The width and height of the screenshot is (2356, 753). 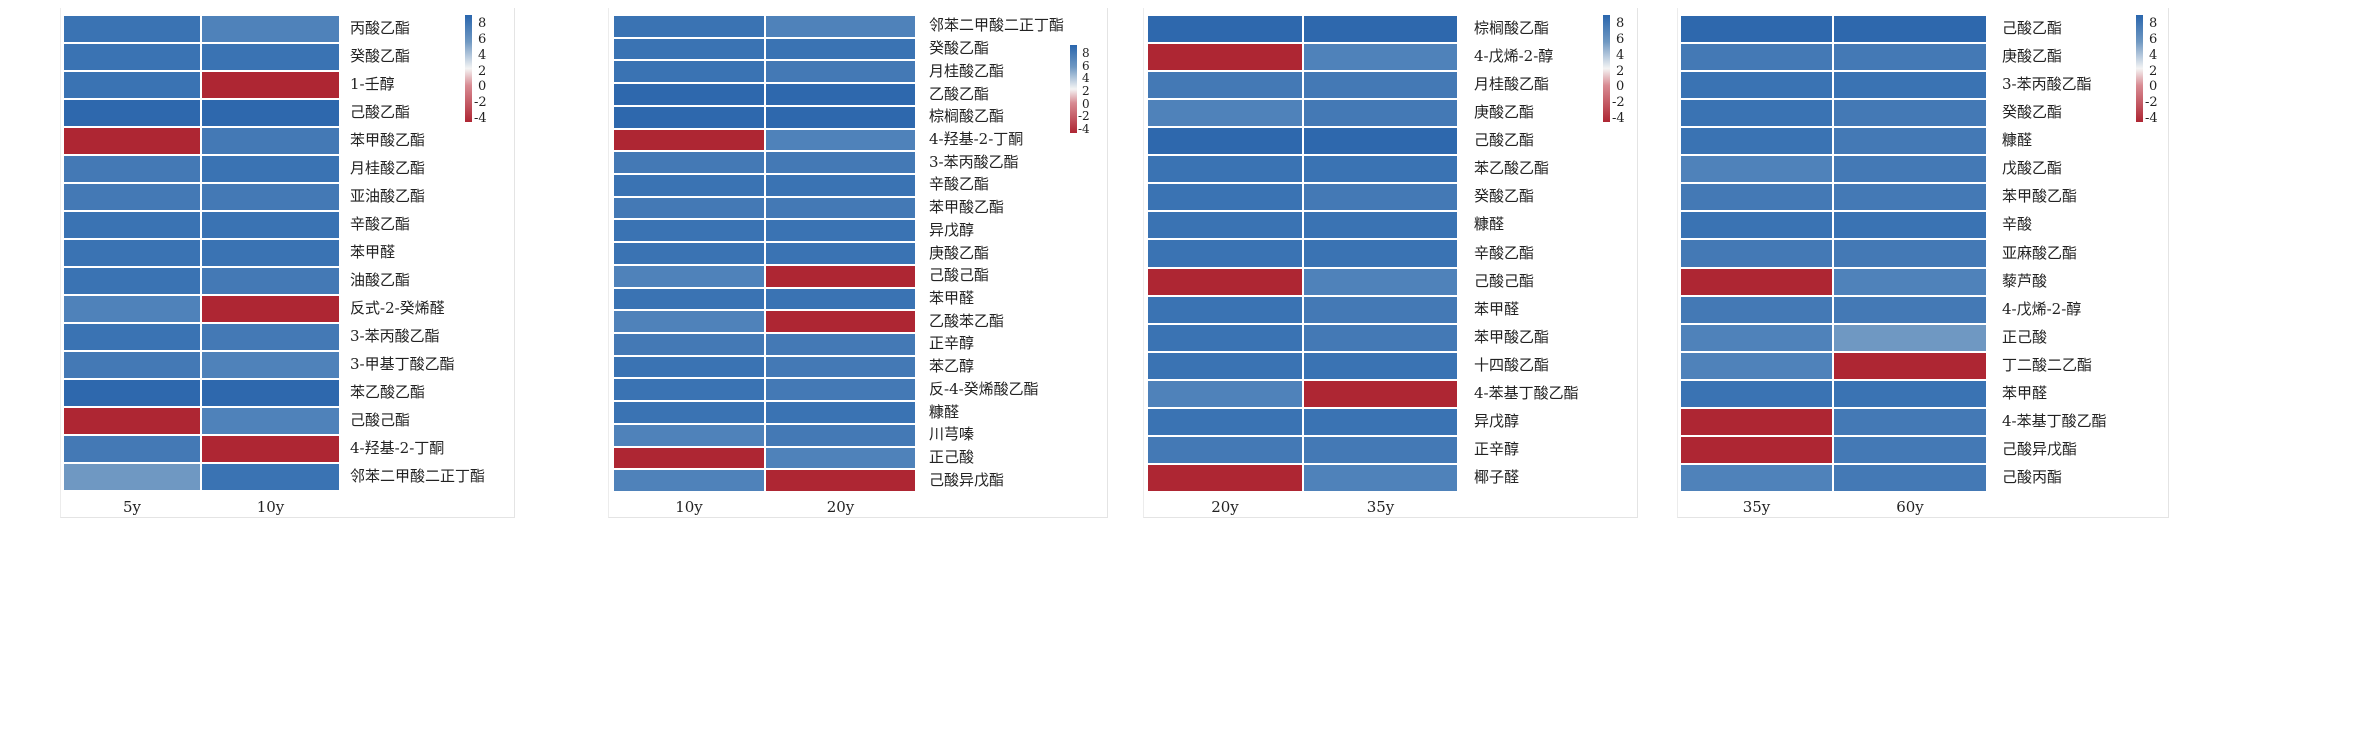 I want to click on row-label: 油酸乙酯, so click(x=380, y=280).